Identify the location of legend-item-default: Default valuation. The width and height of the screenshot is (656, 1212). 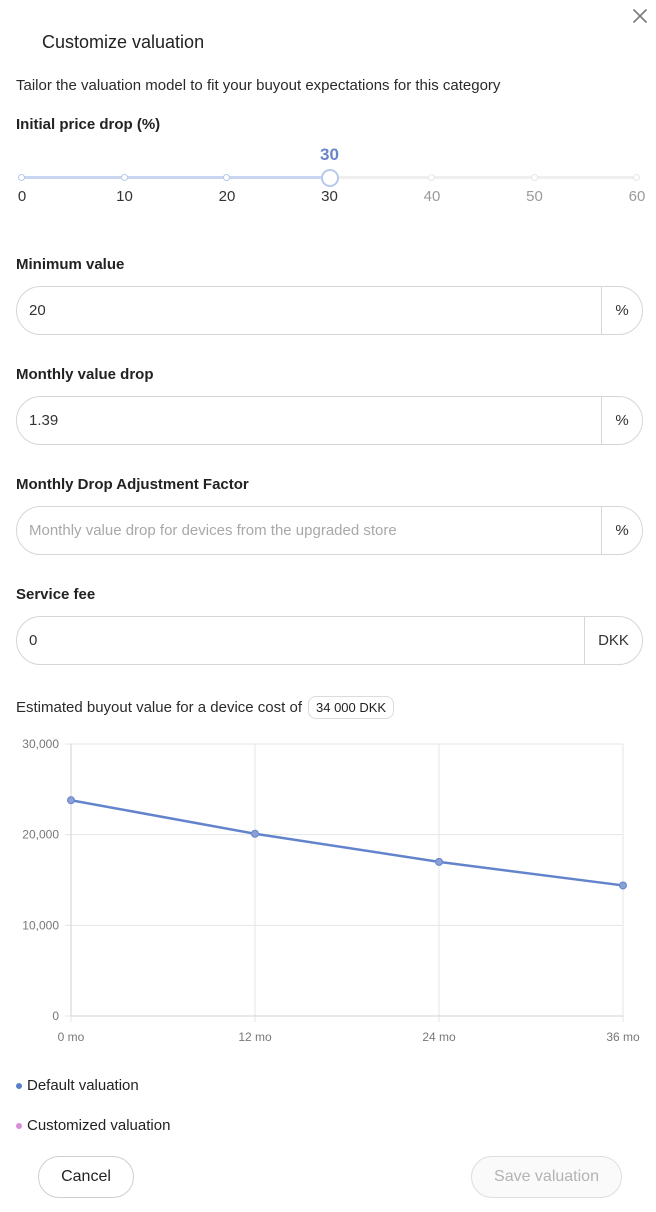
(77, 1085).